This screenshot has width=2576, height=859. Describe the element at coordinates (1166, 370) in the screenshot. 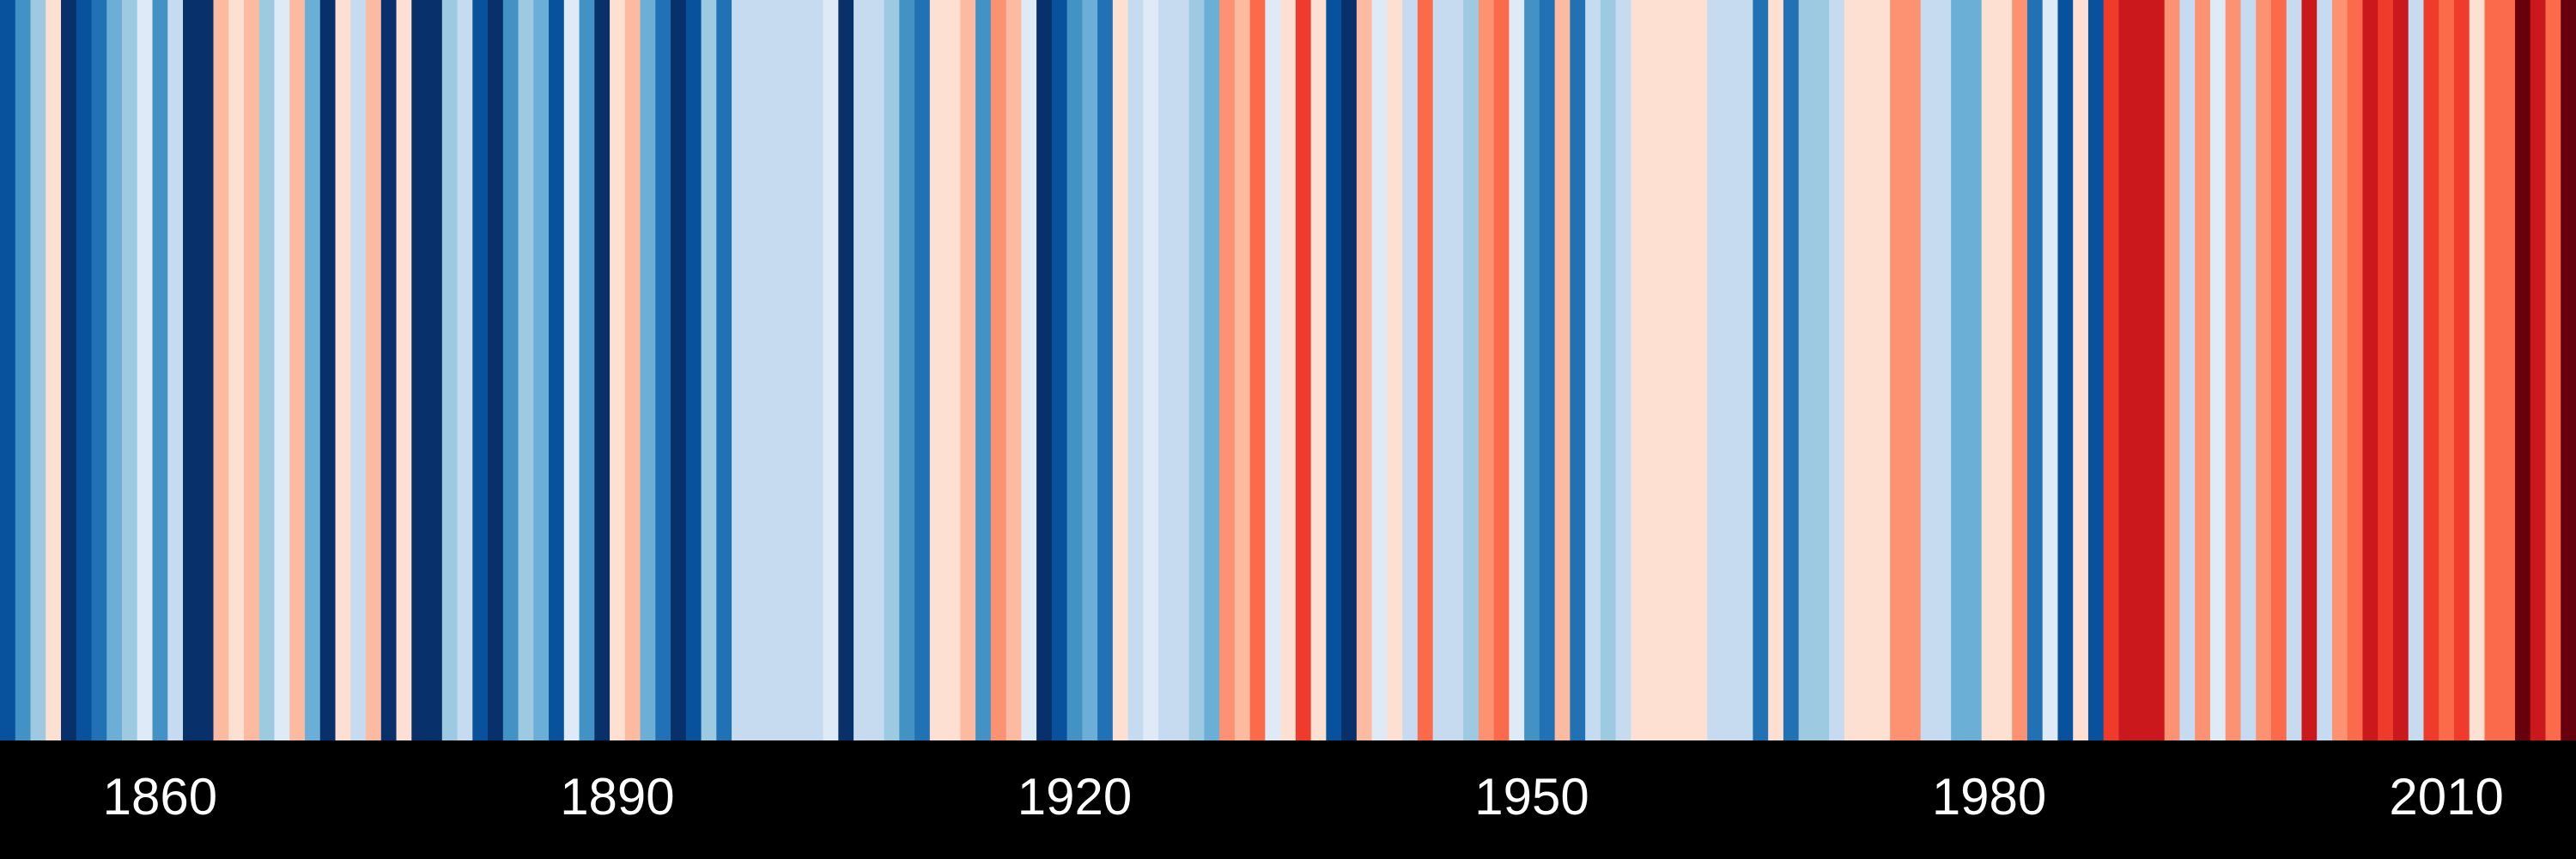

I see `stripe-1926` at that location.